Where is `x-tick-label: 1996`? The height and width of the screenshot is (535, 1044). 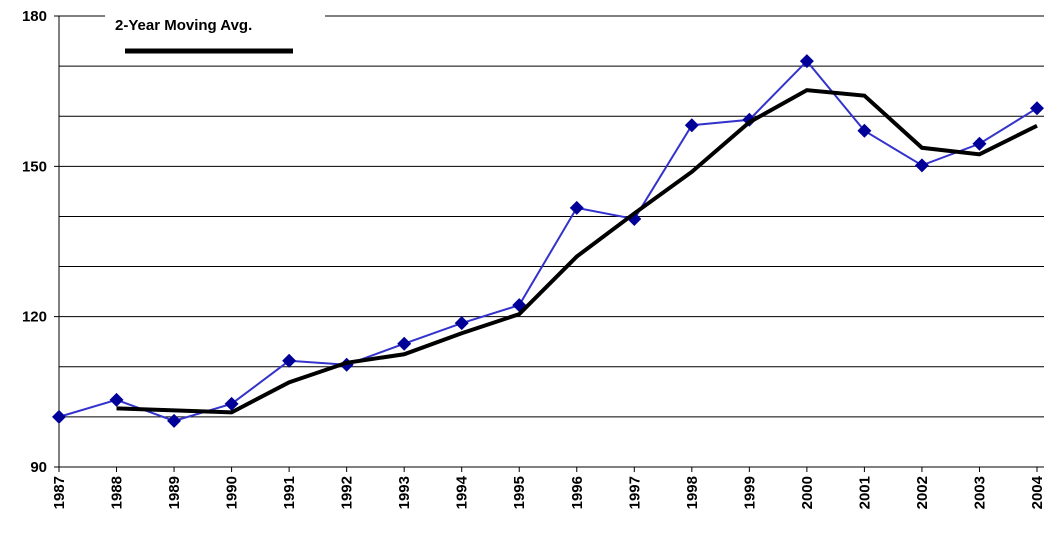 x-tick-label: 1996 is located at coordinates (577, 492).